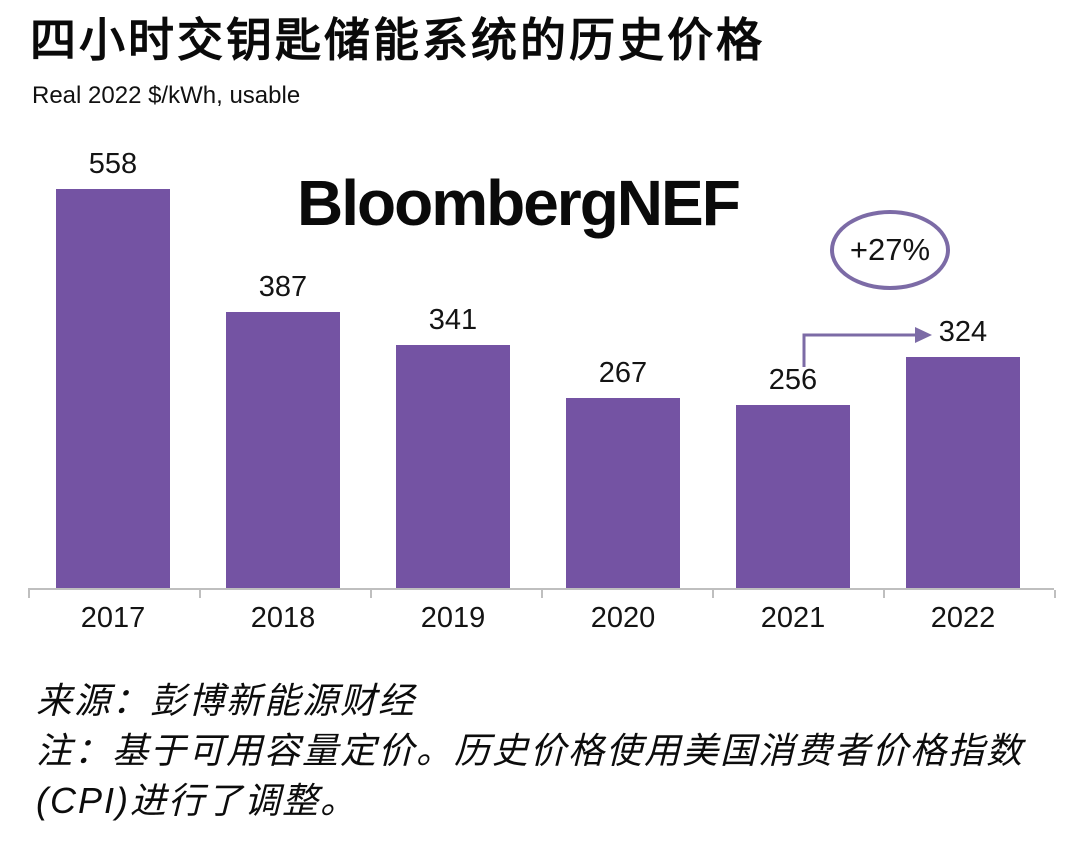 Image resolution: width=1080 pixels, height=852 pixels. What do you see at coordinates (113, 389) in the screenshot?
I see `bar-2017` at bounding box center [113, 389].